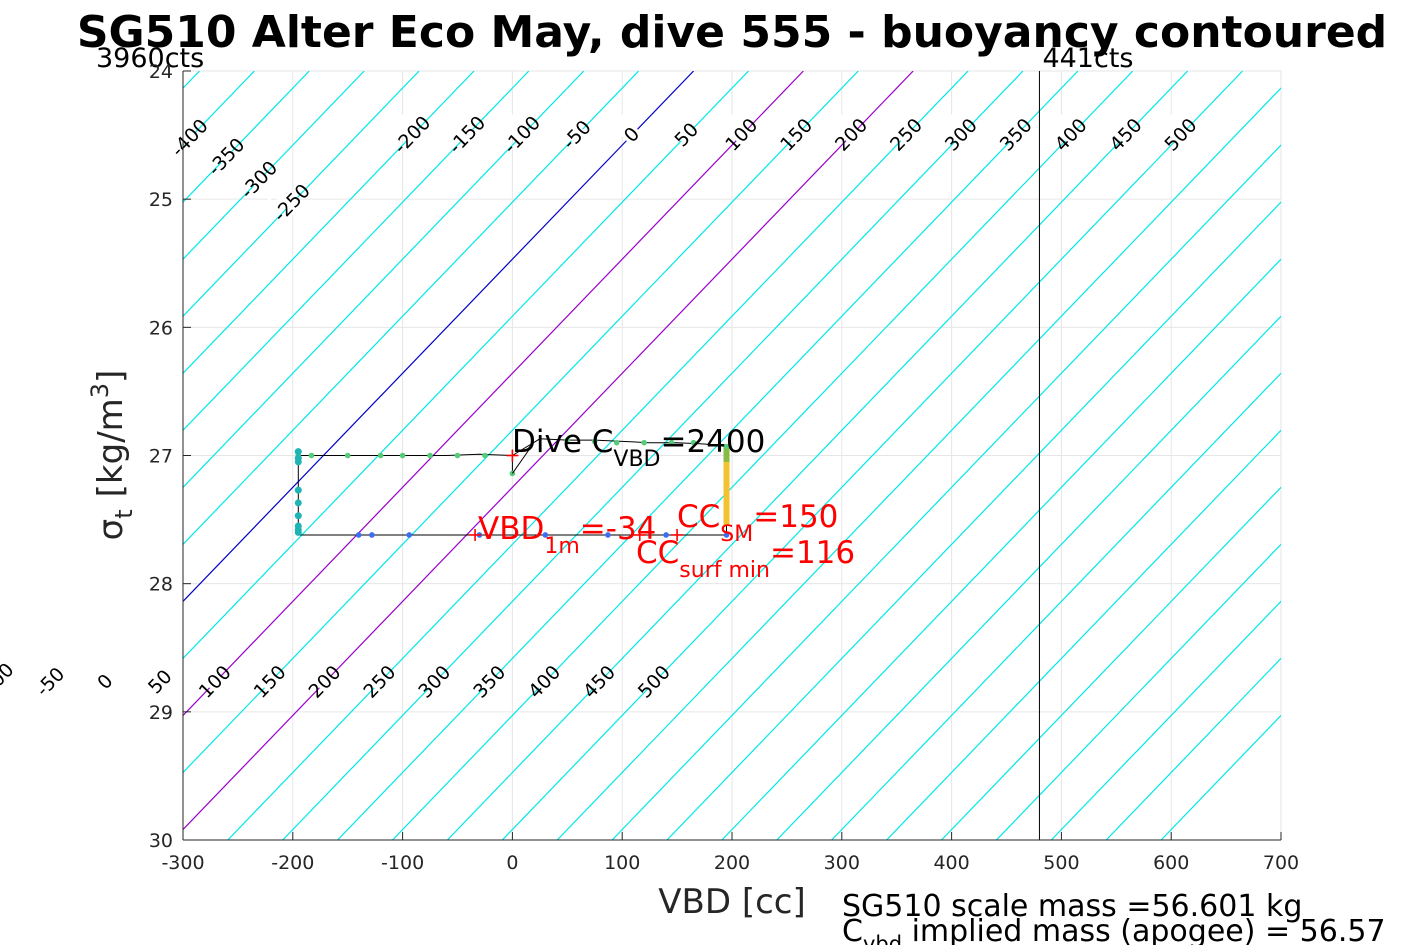 The height and width of the screenshot is (945, 1417). Describe the element at coordinates (757, 523) in the screenshot. I see `cc-sm-annotation: CCSM=150` at that location.